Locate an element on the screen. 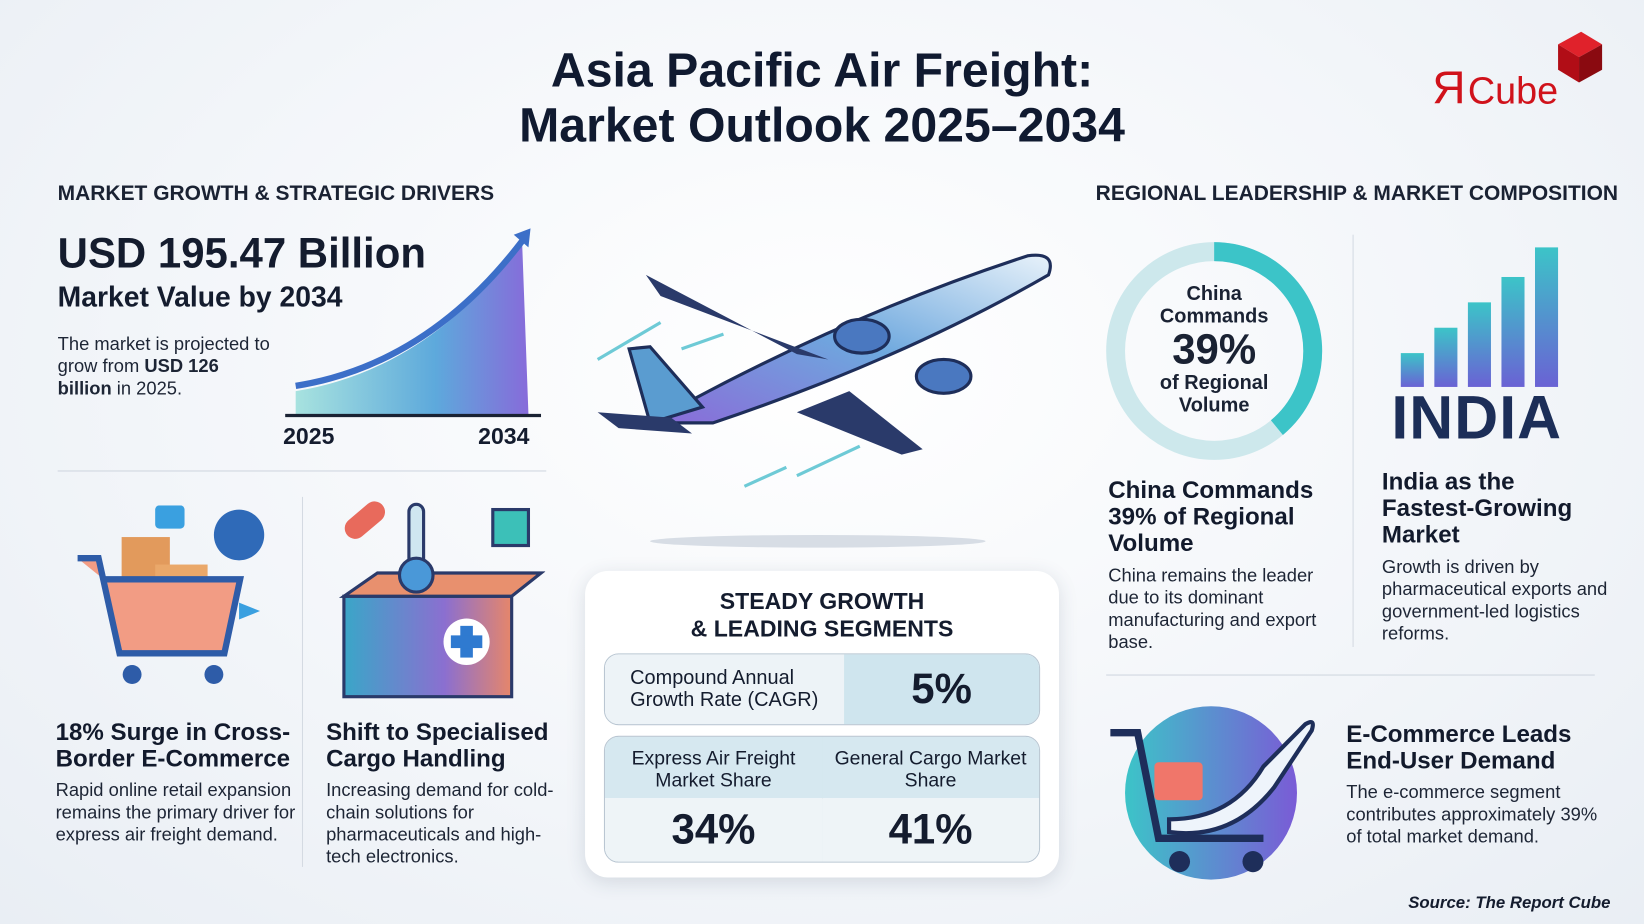  chart-end-year: 2034 is located at coordinates (504, 436).